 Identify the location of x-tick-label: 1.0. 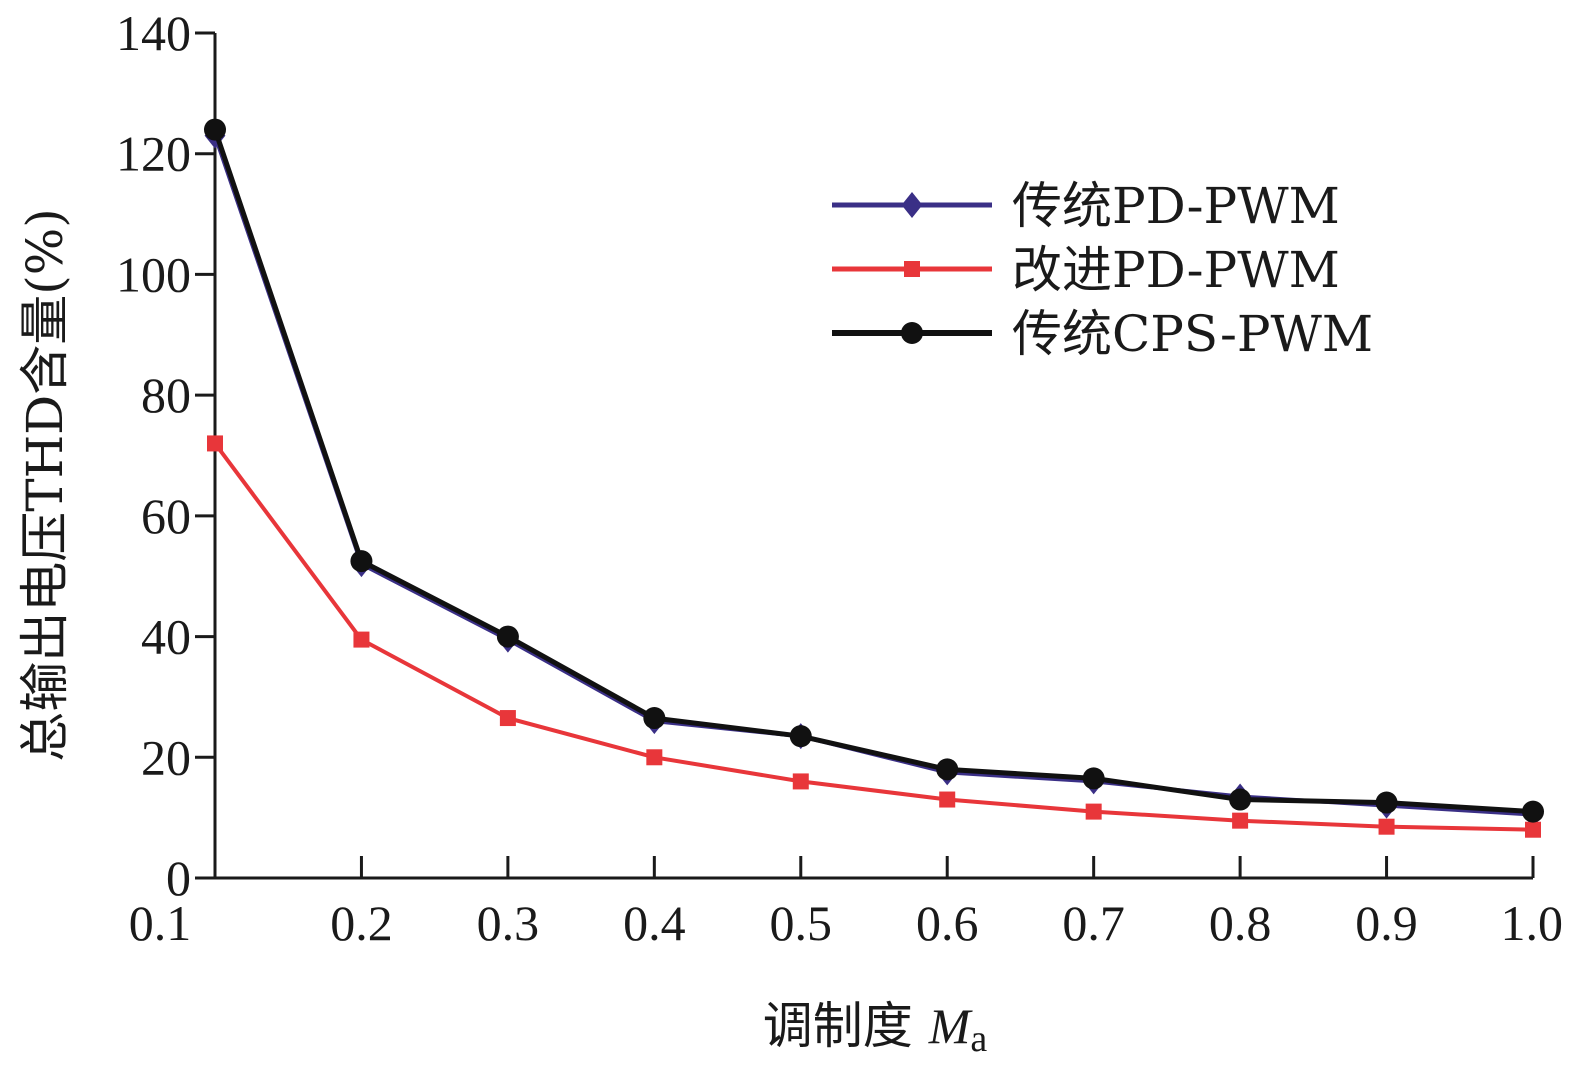
(1532, 923).